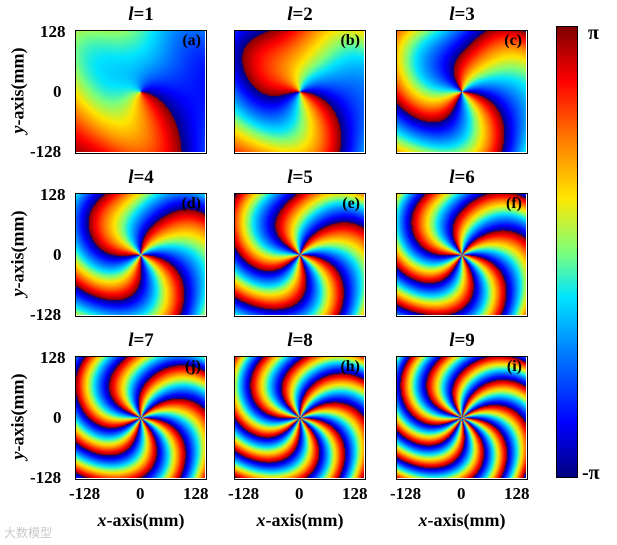 The width and height of the screenshot is (617, 545). Describe the element at coordinates (300, 340) in the screenshot. I see `panel-title-8: l=8` at that location.